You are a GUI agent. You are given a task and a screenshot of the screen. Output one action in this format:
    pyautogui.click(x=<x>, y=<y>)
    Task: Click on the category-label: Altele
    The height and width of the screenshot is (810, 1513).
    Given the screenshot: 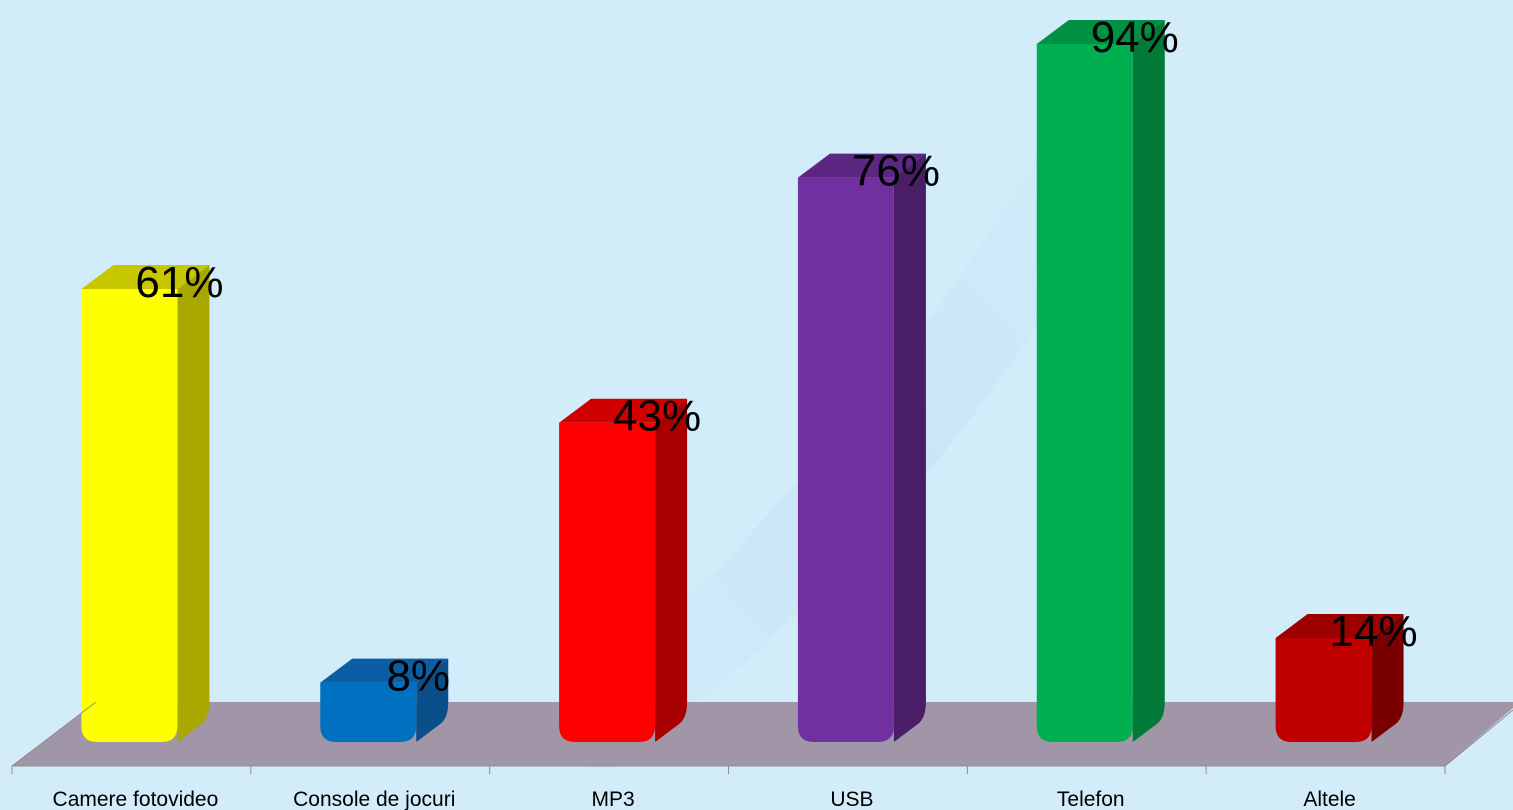 What is the action you would take?
    pyautogui.click(x=1329, y=799)
    